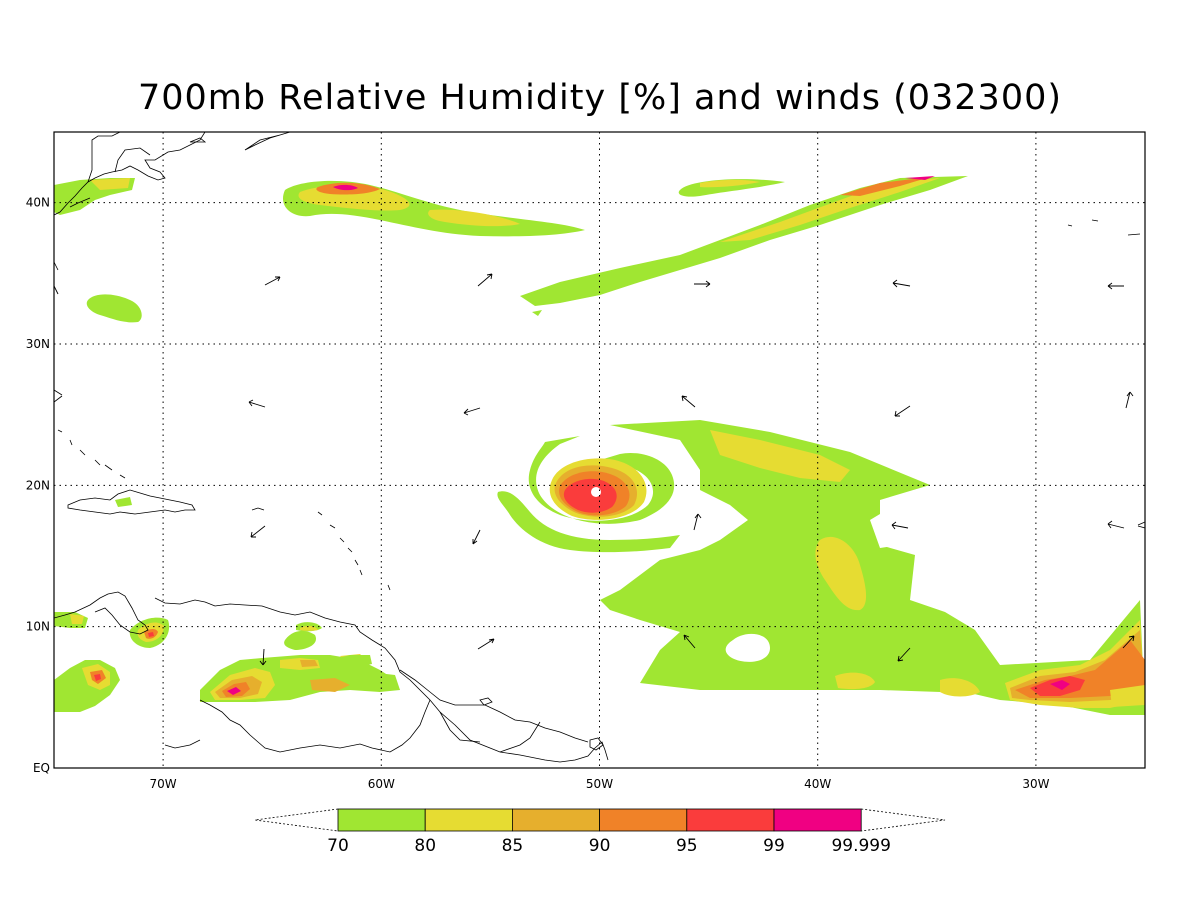 This screenshot has width=1200, height=900. I want to click on coast-hispaniola, so click(131, 502).